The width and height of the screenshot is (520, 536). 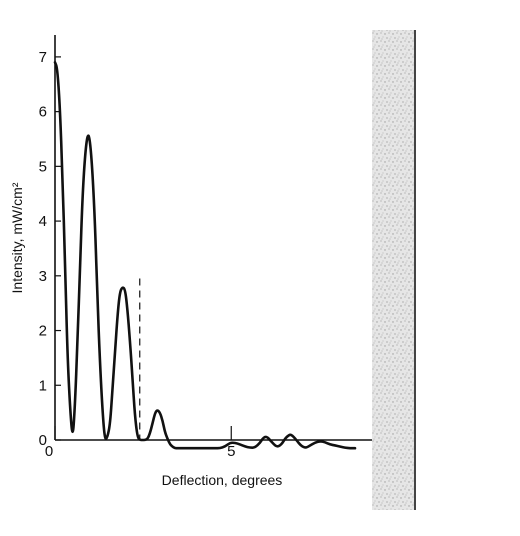 I want to click on y-tick-label: 1, so click(x=43, y=385).